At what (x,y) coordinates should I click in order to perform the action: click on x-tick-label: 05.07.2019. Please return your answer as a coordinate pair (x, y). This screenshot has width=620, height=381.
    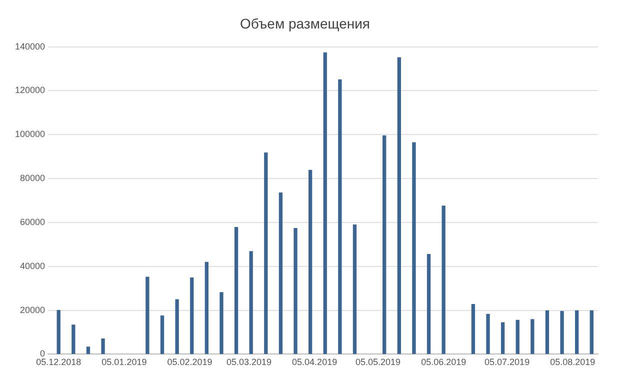
    Looking at the image, I should click on (507, 362).